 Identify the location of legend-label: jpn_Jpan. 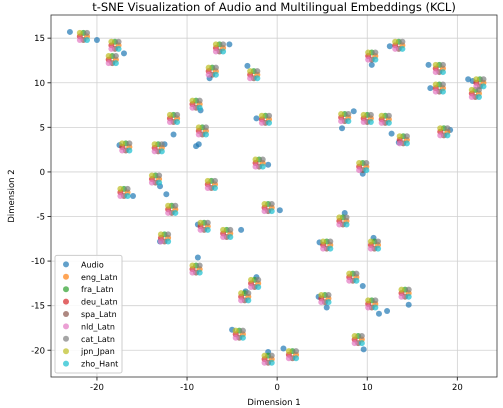
(97, 351).